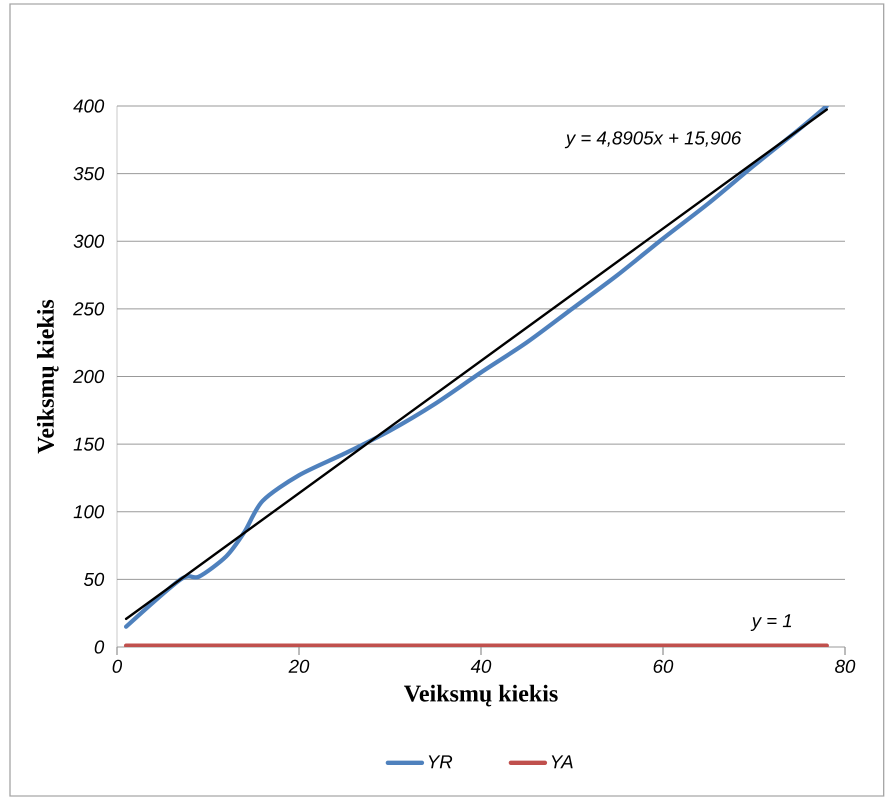 This screenshot has width=885, height=800. Describe the element at coordinates (89, 241) in the screenshot. I see `y-tick-label: 300` at that location.